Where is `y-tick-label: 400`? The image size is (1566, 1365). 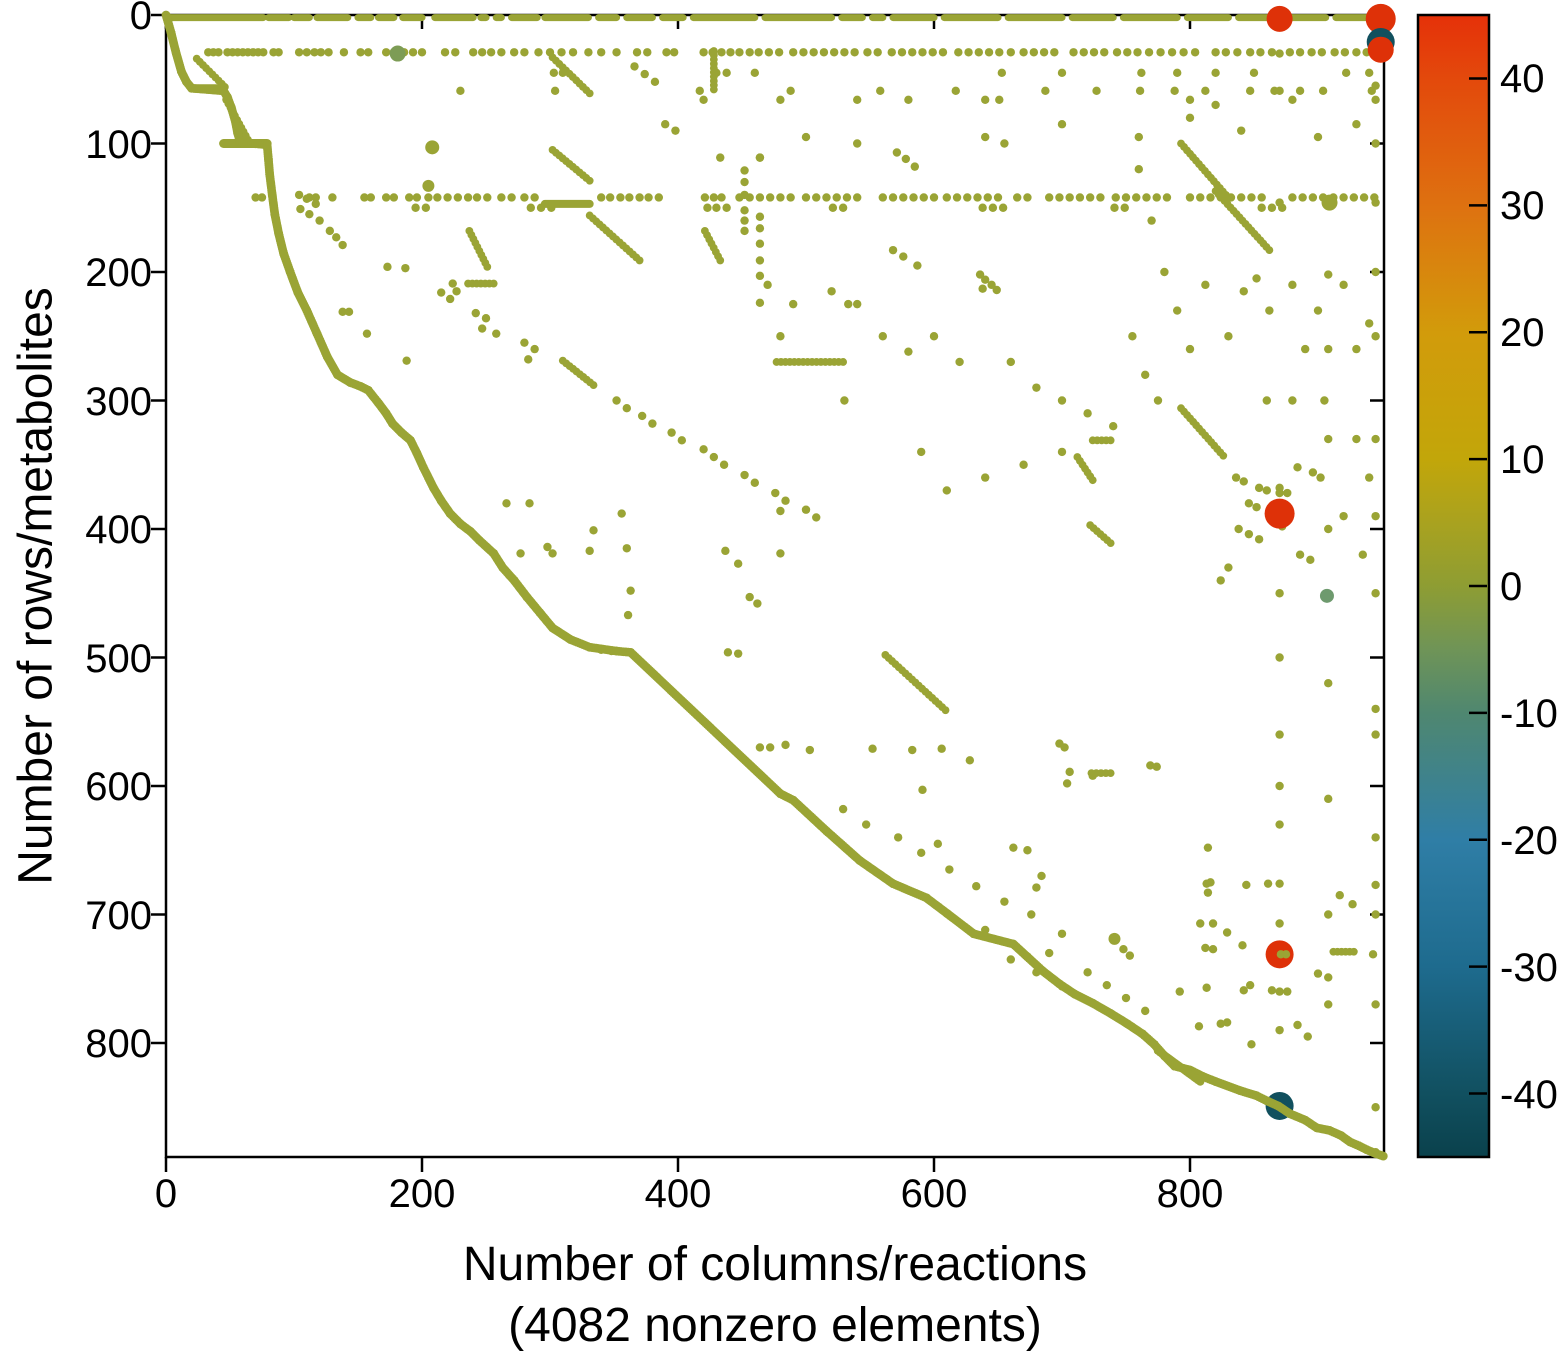 y-tick-label: 400 is located at coordinates (118, 530).